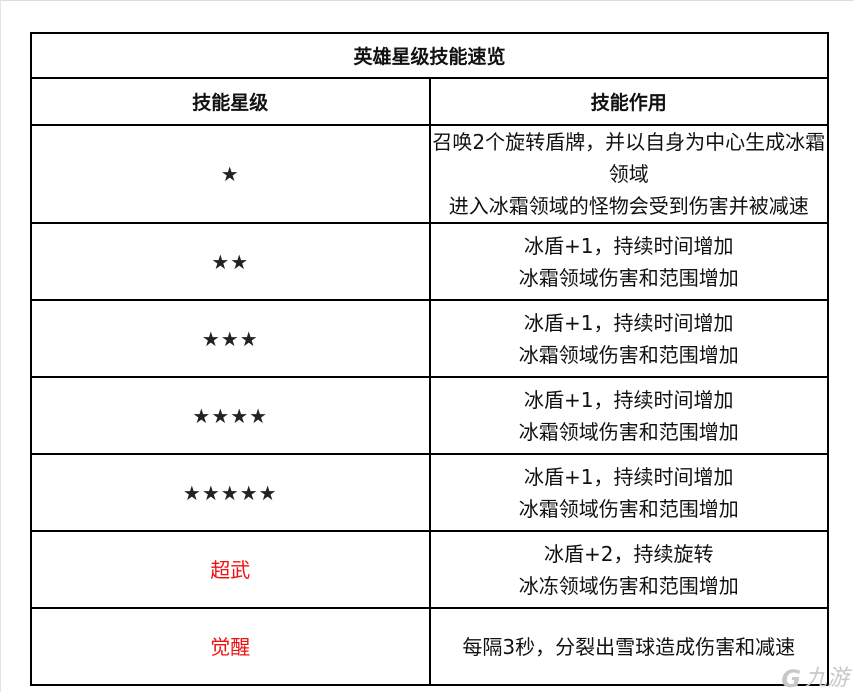 The width and height of the screenshot is (853, 693). I want to click on star-level: ★★★★★, so click(230, 492).